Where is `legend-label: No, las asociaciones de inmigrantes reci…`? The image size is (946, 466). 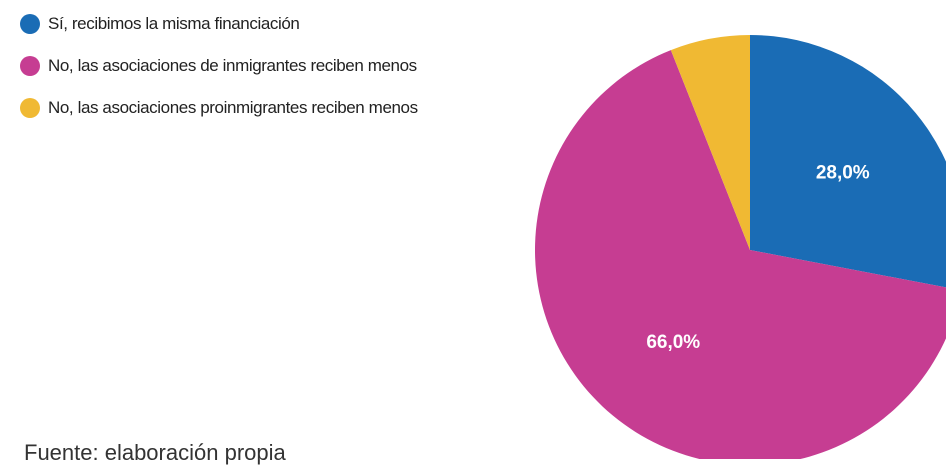
legend-label: No, las asociaciones de inmigrantes reci… is located at coordinates (232, 65).